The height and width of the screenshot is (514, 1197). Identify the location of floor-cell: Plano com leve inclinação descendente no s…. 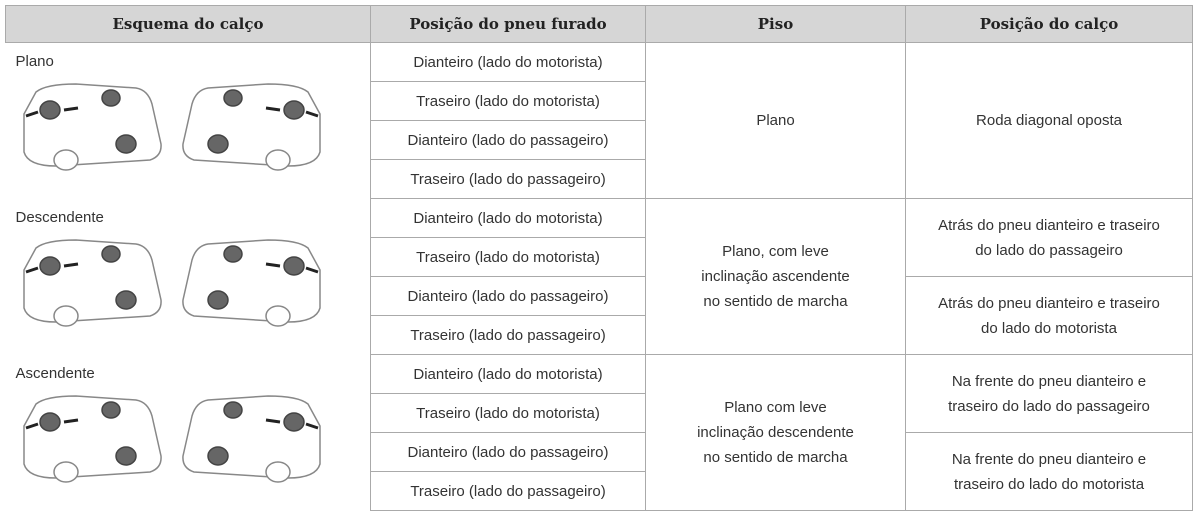
(775, 432).